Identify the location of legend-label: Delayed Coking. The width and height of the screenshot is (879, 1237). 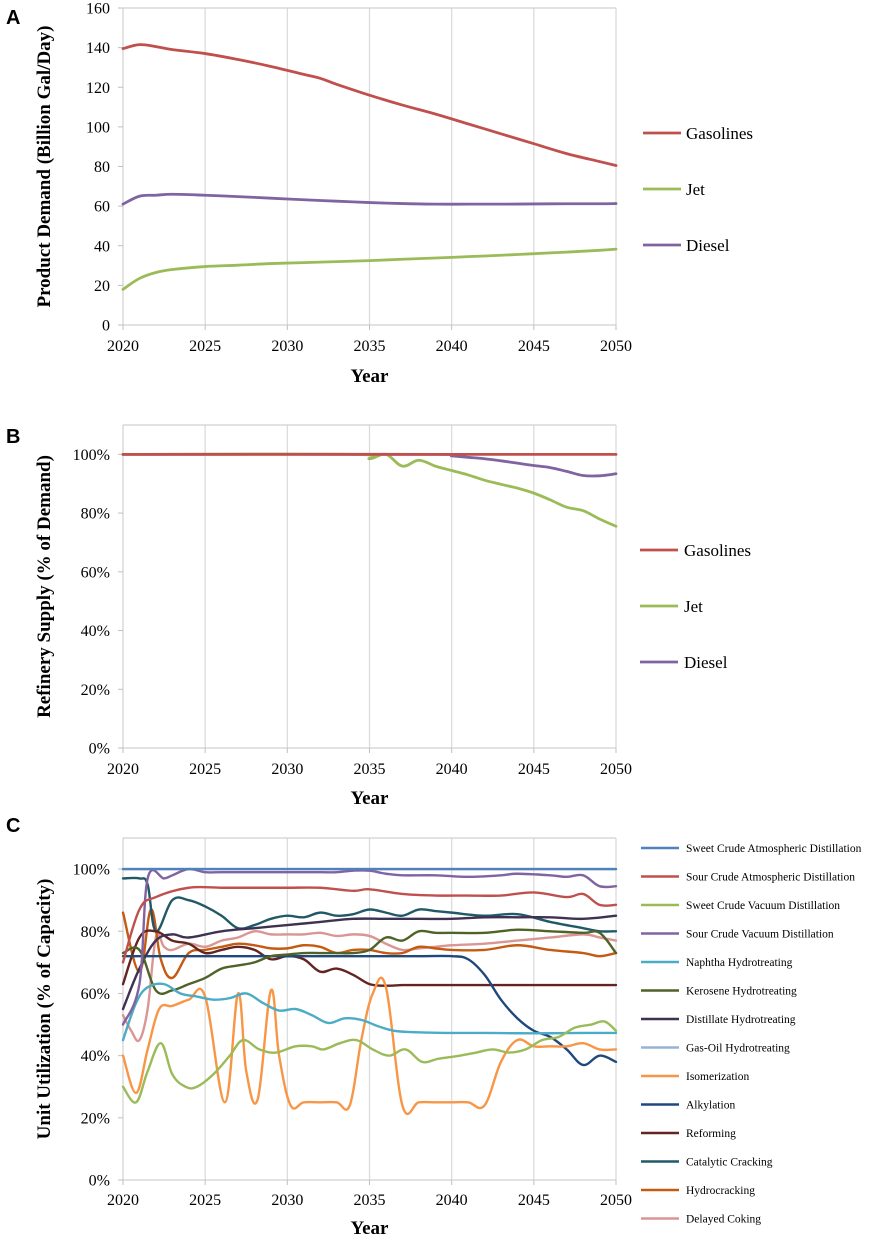
(723, 1220).